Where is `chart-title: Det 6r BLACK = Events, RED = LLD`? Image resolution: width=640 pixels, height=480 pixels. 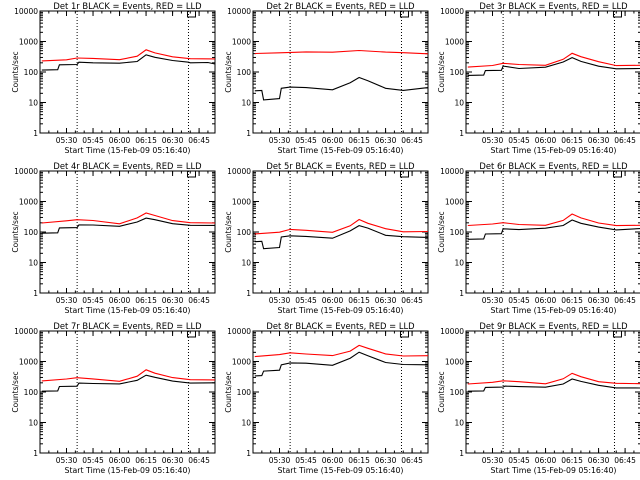 chart-title: Det 6r BLACK = Events, RED = LLD is located at coordinates (553, 166).